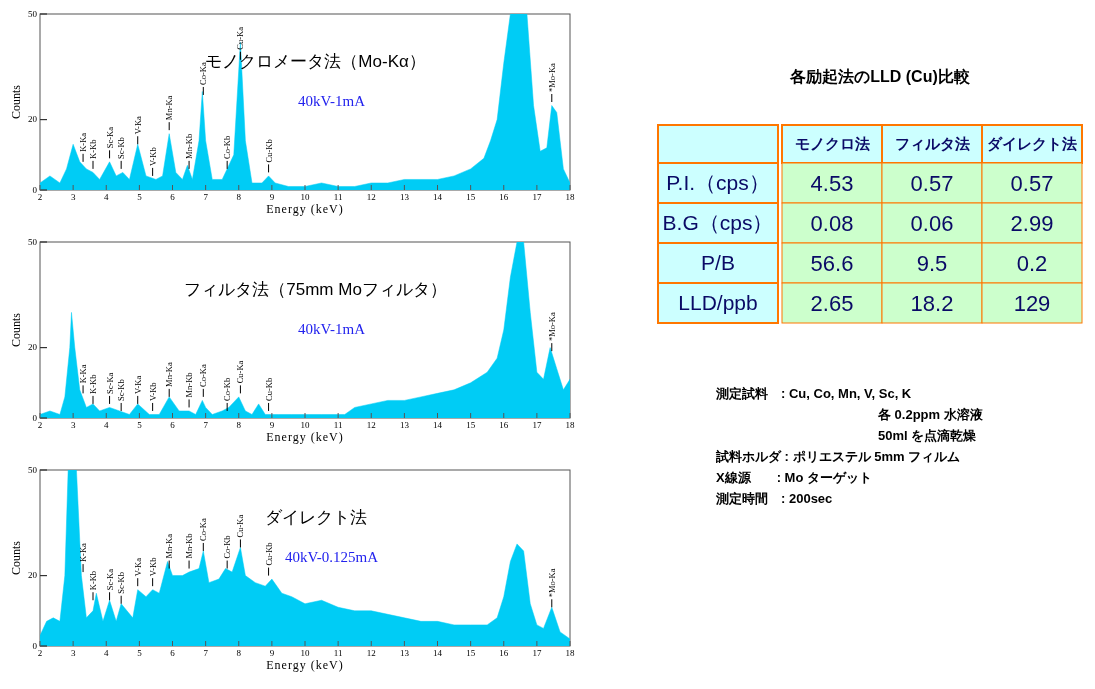  What do you see at coordinates (930, 414) in the screenshot?
I see `text: 各 0.2ppm 水溶液` at bounding box center [930, 414].